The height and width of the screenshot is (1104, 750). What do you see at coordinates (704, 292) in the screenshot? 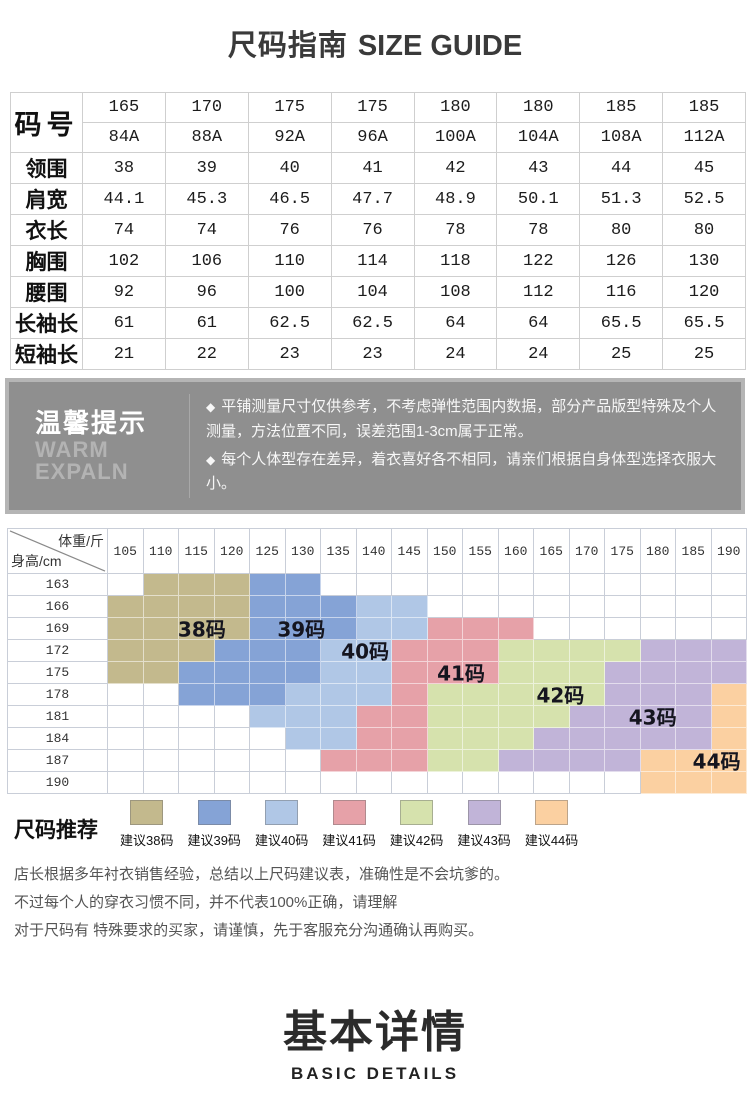
I see `measurement-value-cell: 120` at bounding box center [704, 292].